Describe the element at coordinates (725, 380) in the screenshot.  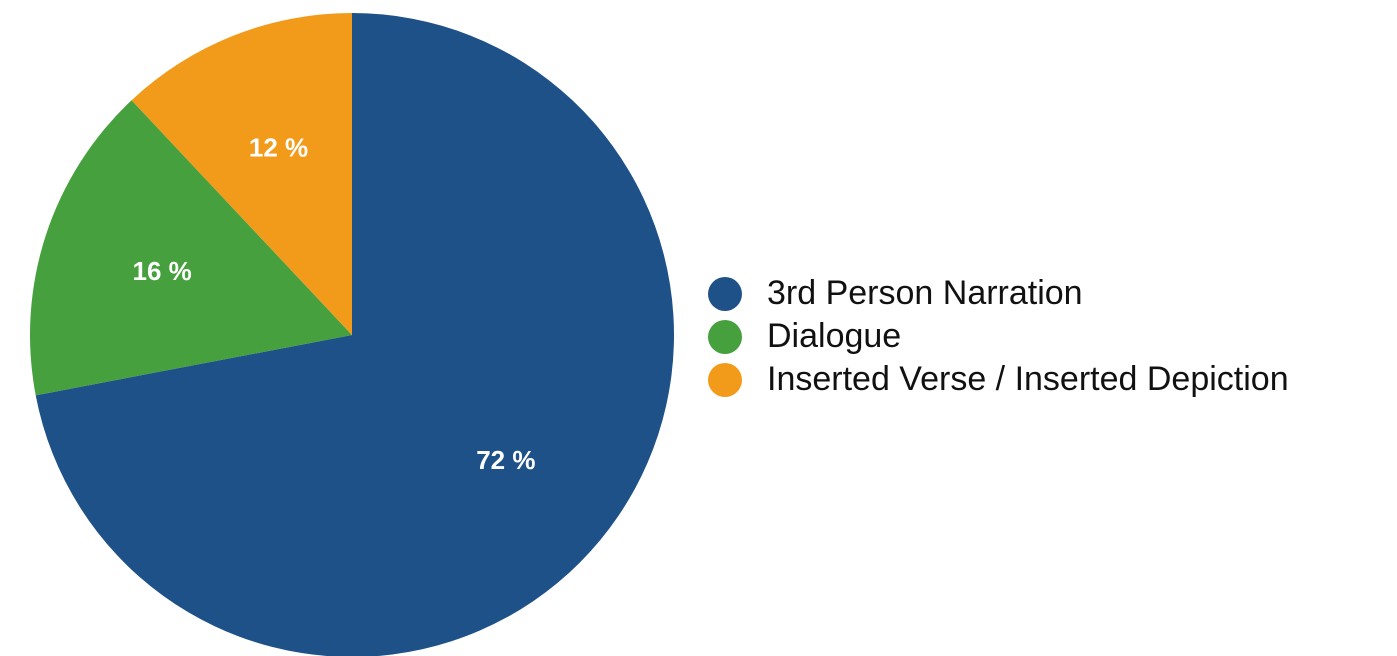
I see `legend-marker-inserted-verse-inserted-depiction` at that location.